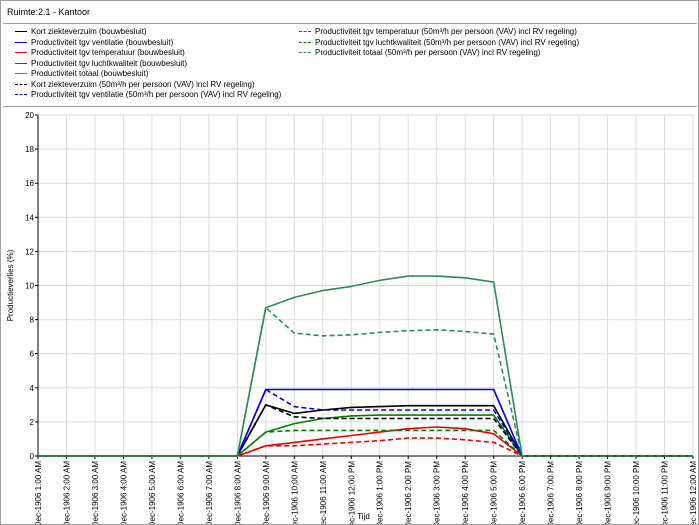 This screenshot has height=525, width=699. What do you see at coordinates (363, 516) in the screenshot?
I see `x-axis-title: Tijd` at bounding box center [363, 516].